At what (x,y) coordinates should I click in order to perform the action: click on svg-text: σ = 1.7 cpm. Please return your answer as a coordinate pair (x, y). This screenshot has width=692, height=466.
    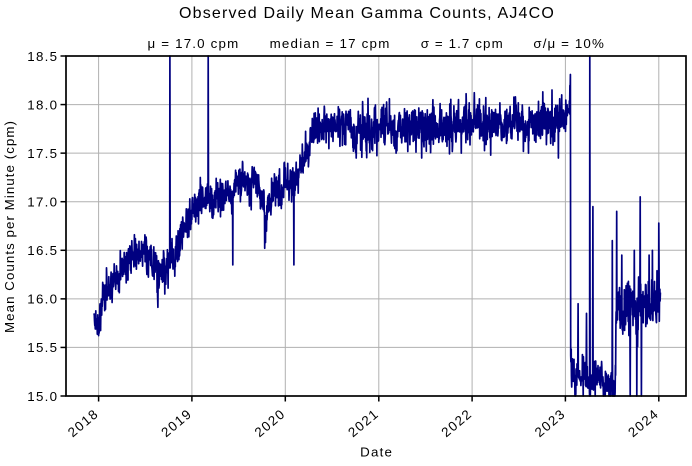
    Looking at the image, I should click on (462, 43).